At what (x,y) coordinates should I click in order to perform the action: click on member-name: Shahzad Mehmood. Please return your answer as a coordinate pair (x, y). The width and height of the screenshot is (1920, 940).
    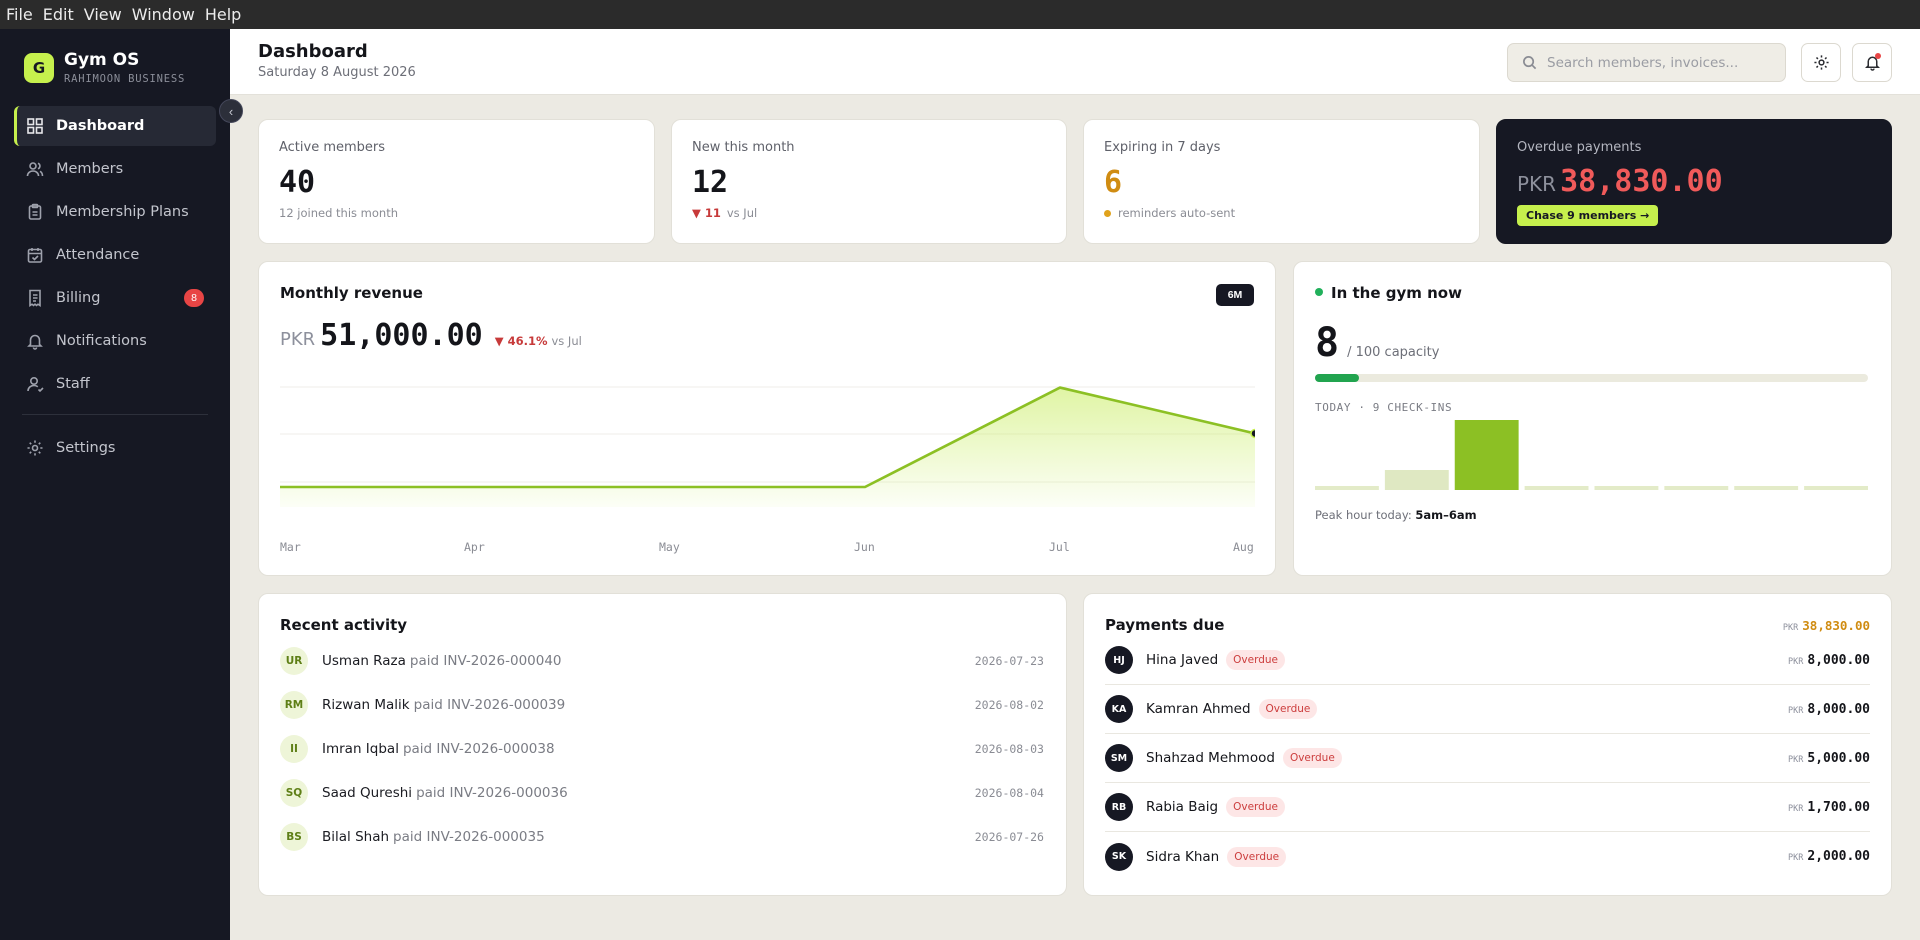
    Looking at the image, I should click on (1210, 758).